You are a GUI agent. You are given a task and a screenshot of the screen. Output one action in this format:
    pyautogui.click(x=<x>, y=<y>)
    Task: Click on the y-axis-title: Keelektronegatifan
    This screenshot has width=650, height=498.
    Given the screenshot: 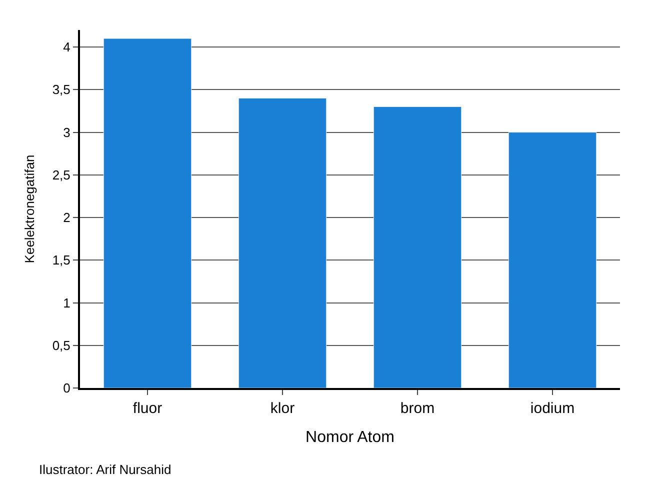 What is the action you would take?
    pyautogui.click(x=29, y=209)
    